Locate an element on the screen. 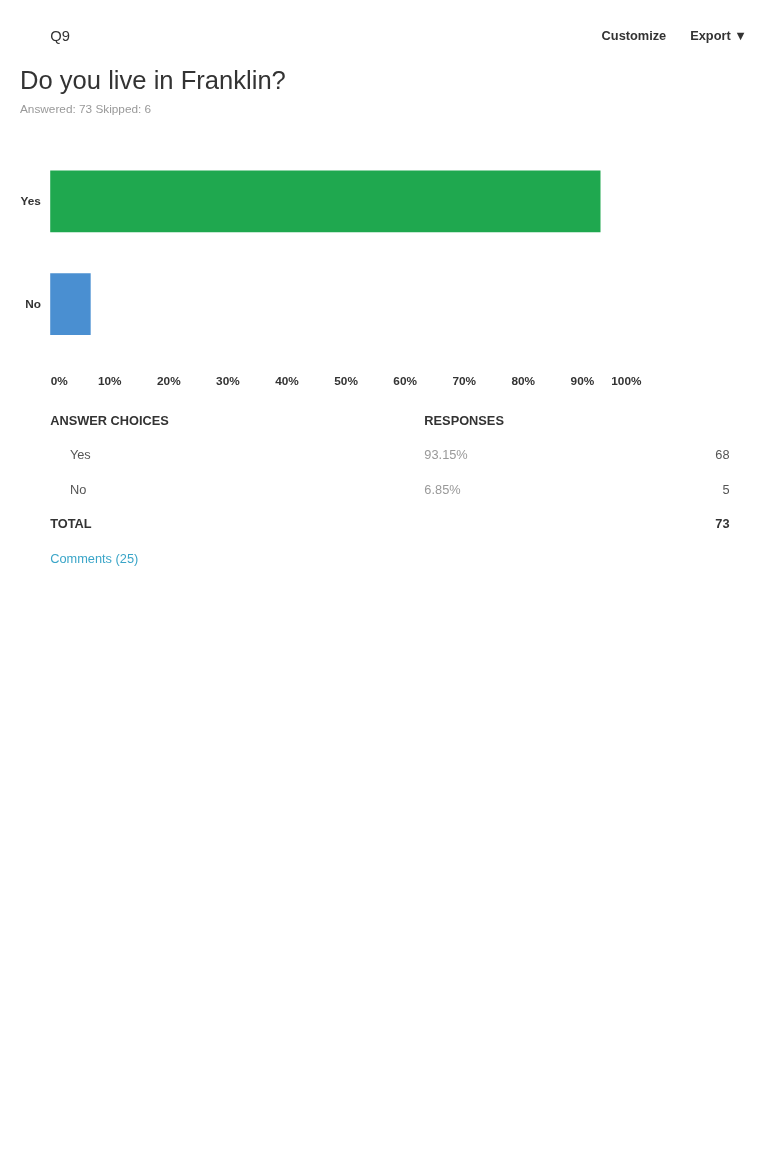 This screenshot has height=1167, width=767. x-tick-label: 50% is located at coordinates (346, 381).